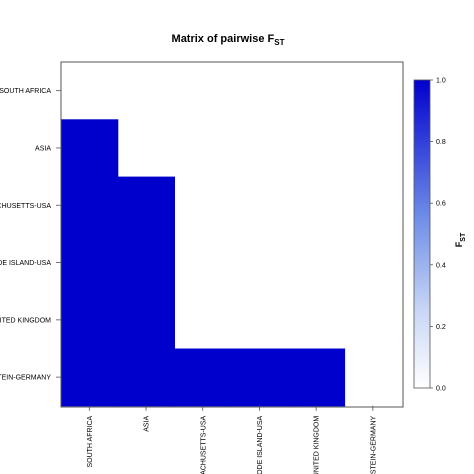 This screenshot has width=474, height=474. I want to click on colorbar-tick-label: 0.4, so click(441, 265).